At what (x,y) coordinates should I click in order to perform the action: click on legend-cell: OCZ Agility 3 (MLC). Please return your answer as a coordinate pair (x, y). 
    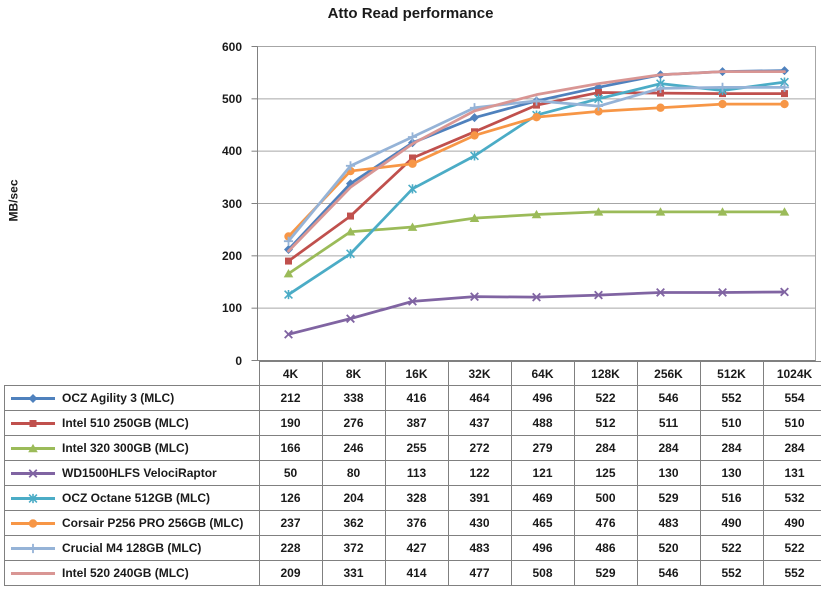
    Looking at the image, I should click on (132, 398).